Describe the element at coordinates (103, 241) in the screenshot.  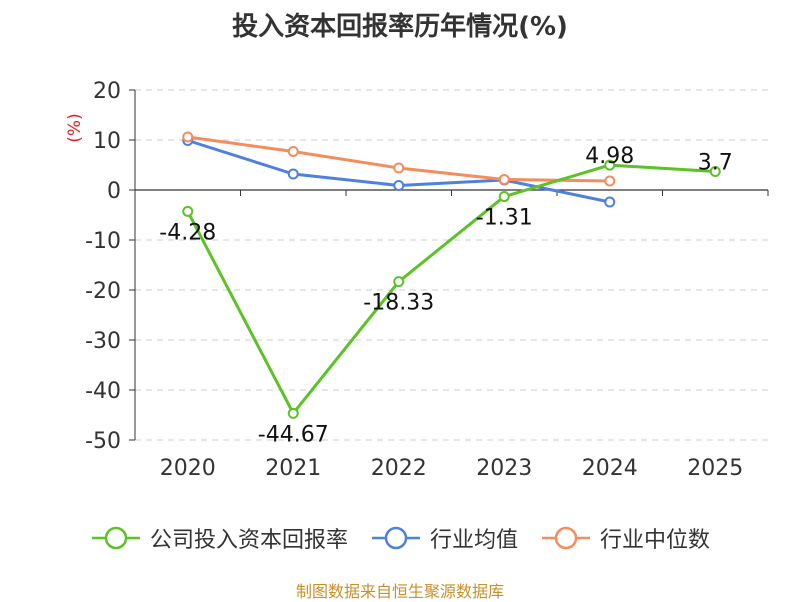
I see `y-tick-label: -10` at that location.